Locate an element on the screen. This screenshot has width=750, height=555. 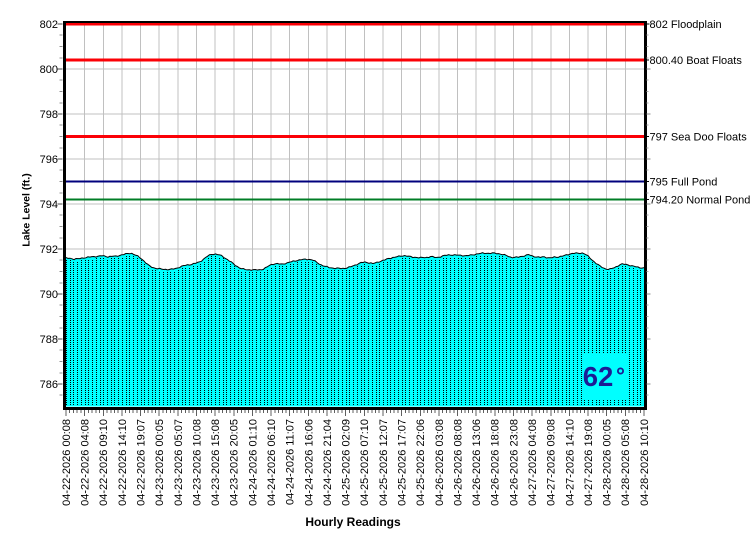
svg-text: 786 is located at coordinates (49, 385).